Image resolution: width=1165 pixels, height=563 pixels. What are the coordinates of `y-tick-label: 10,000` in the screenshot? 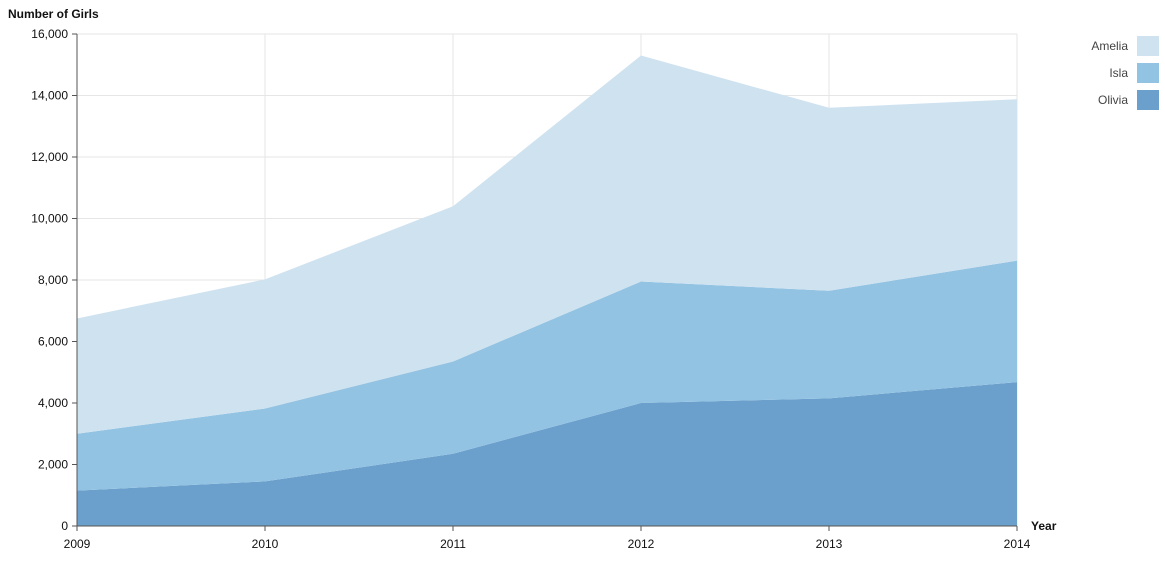 It's located at (49, 219).